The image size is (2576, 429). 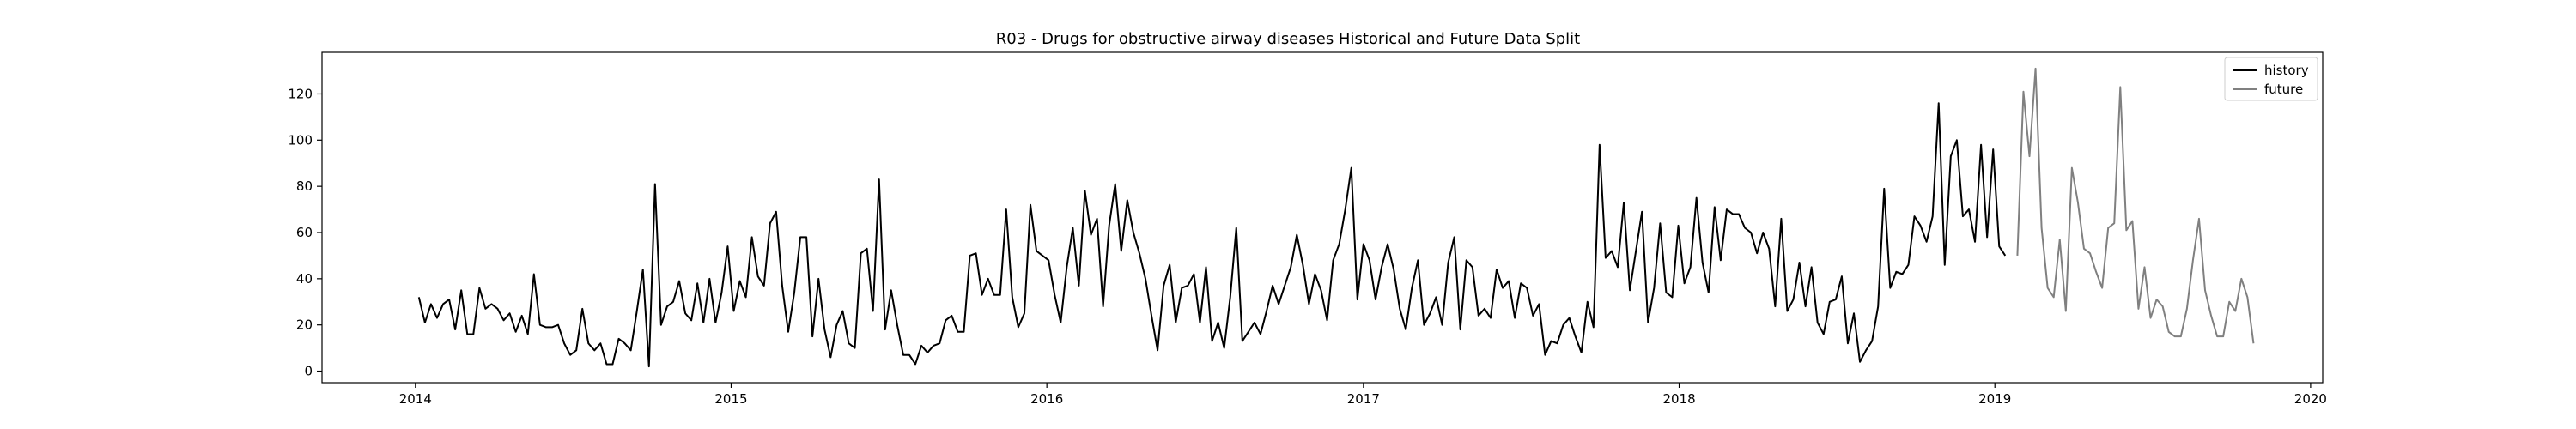 I want to click on y-tick-label: 0, so click(x=308, y=372).